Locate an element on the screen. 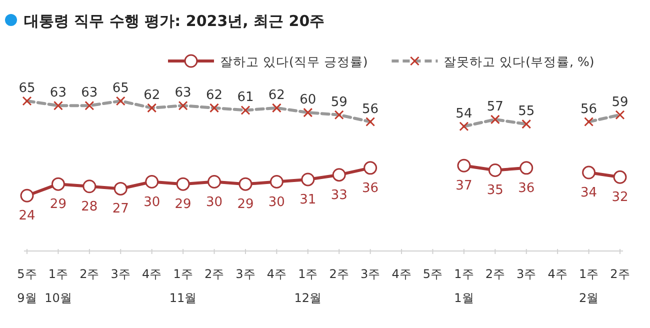 The height and width of the screenshot is (328, 650). data-label: 37 is located at coordinates (464, 186).